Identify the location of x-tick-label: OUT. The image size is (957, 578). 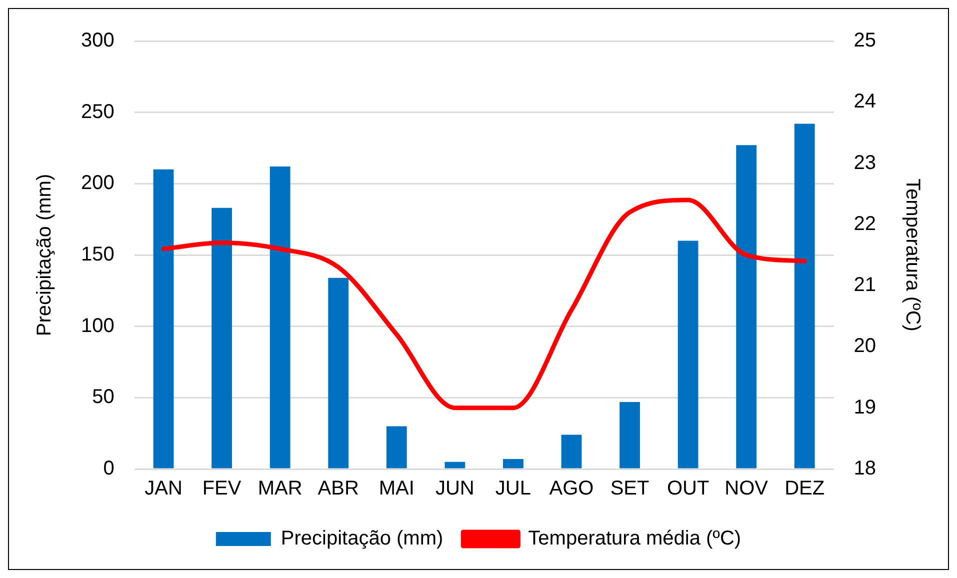
(688, 489).